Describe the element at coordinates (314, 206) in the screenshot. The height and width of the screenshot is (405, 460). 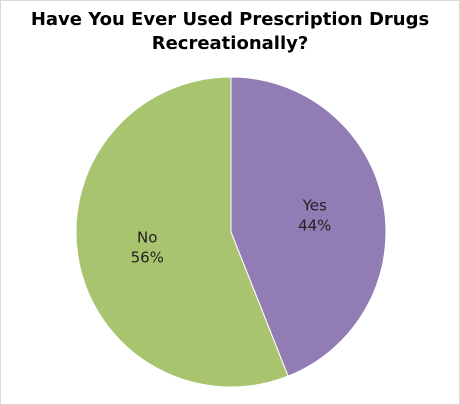
I see `slice-label: Yes` at that location.